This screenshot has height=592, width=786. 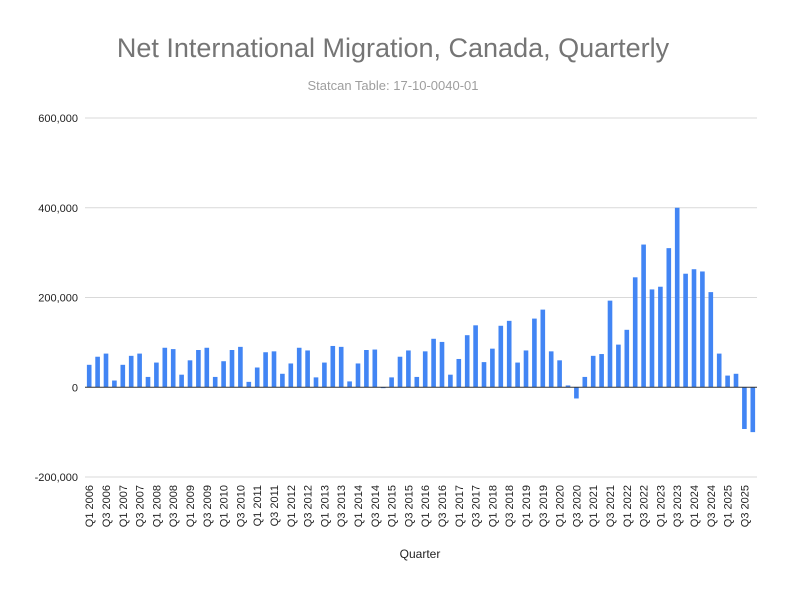 I want to click on bar: Q4 2013: 13,000, so click(x=349, y=384).